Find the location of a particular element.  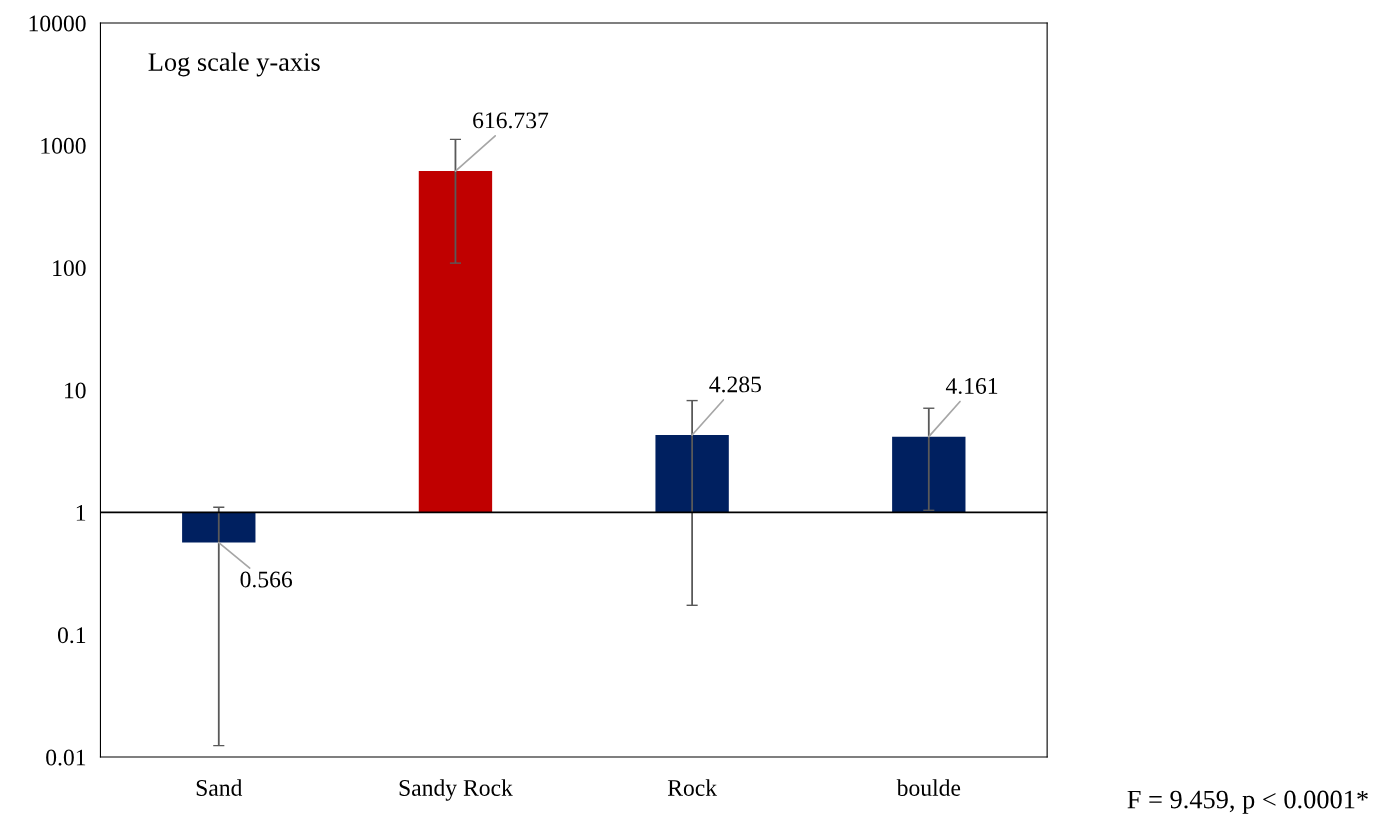

y-tick-label: 1 is located at coordinates (81, 512).